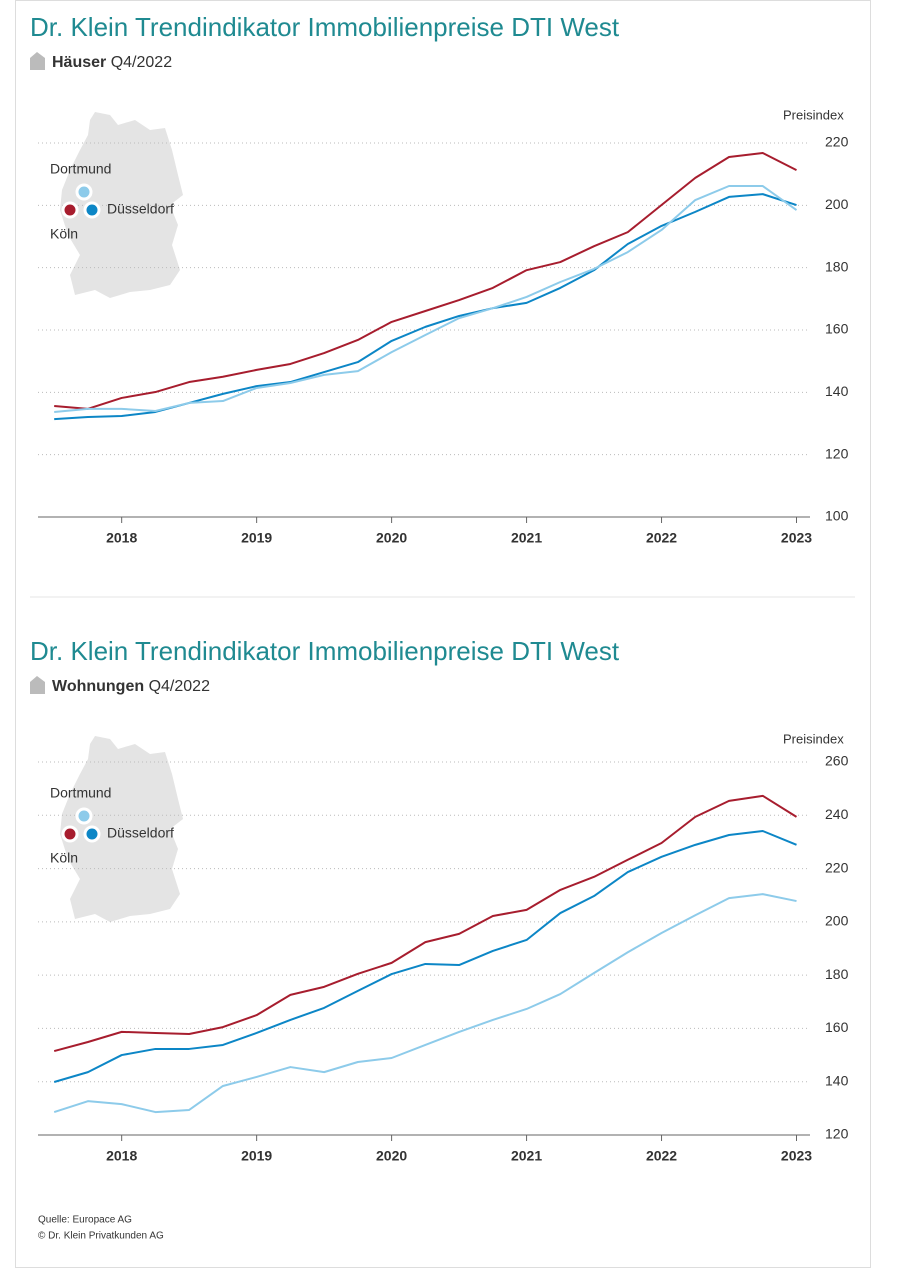 Image resolution: width=900 pixels, height=1276 pixels. Describe the element at coordinates (101, 1236) in the screenshot. I see `copyright: © Dr. Klein Privatkunden AG` at that location.